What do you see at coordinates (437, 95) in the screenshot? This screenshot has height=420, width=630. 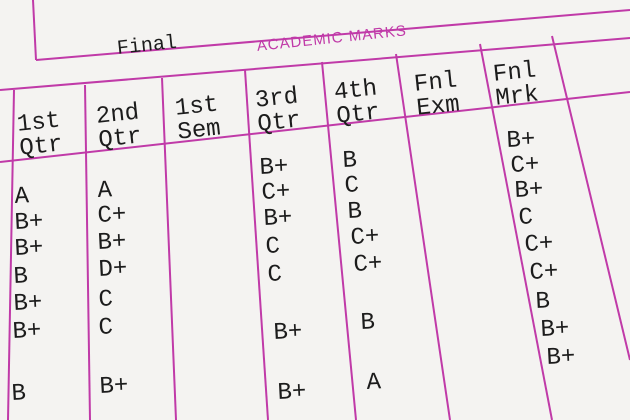 I see `column-header-fnl-exm: Fnl Exm` at bounding box center [437, 95].